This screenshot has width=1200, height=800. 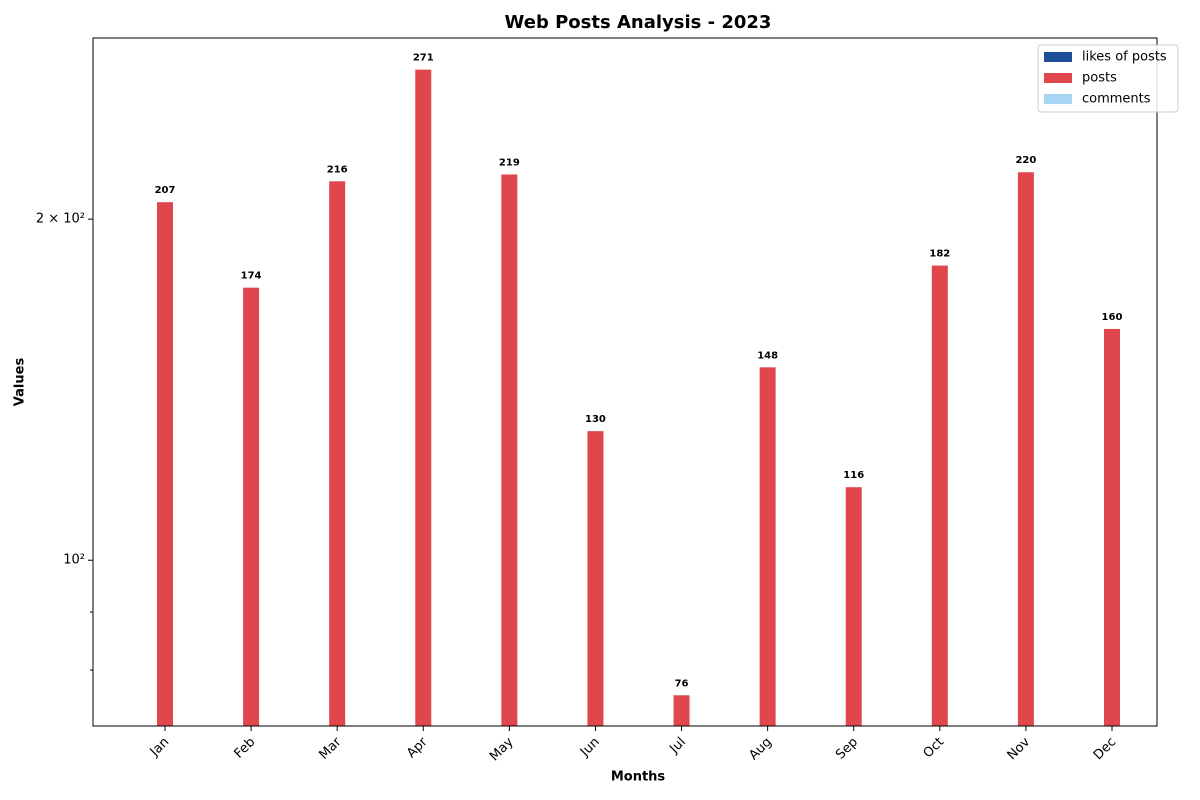 What do you see at coordinates (337, 169) in the screenshot?
I see `data-label: 216` at bounding box center [337, 169].